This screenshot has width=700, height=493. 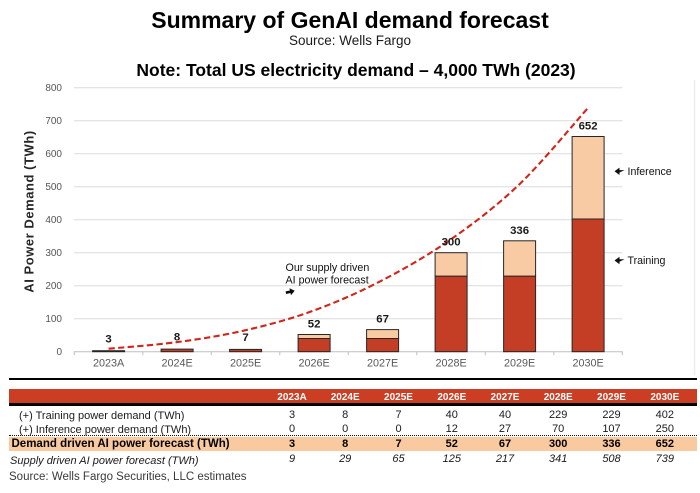 What do you see at coordinates (53, 121) in the screenshot?
I see `svg-text: 700` at bounding box center [53, 121].